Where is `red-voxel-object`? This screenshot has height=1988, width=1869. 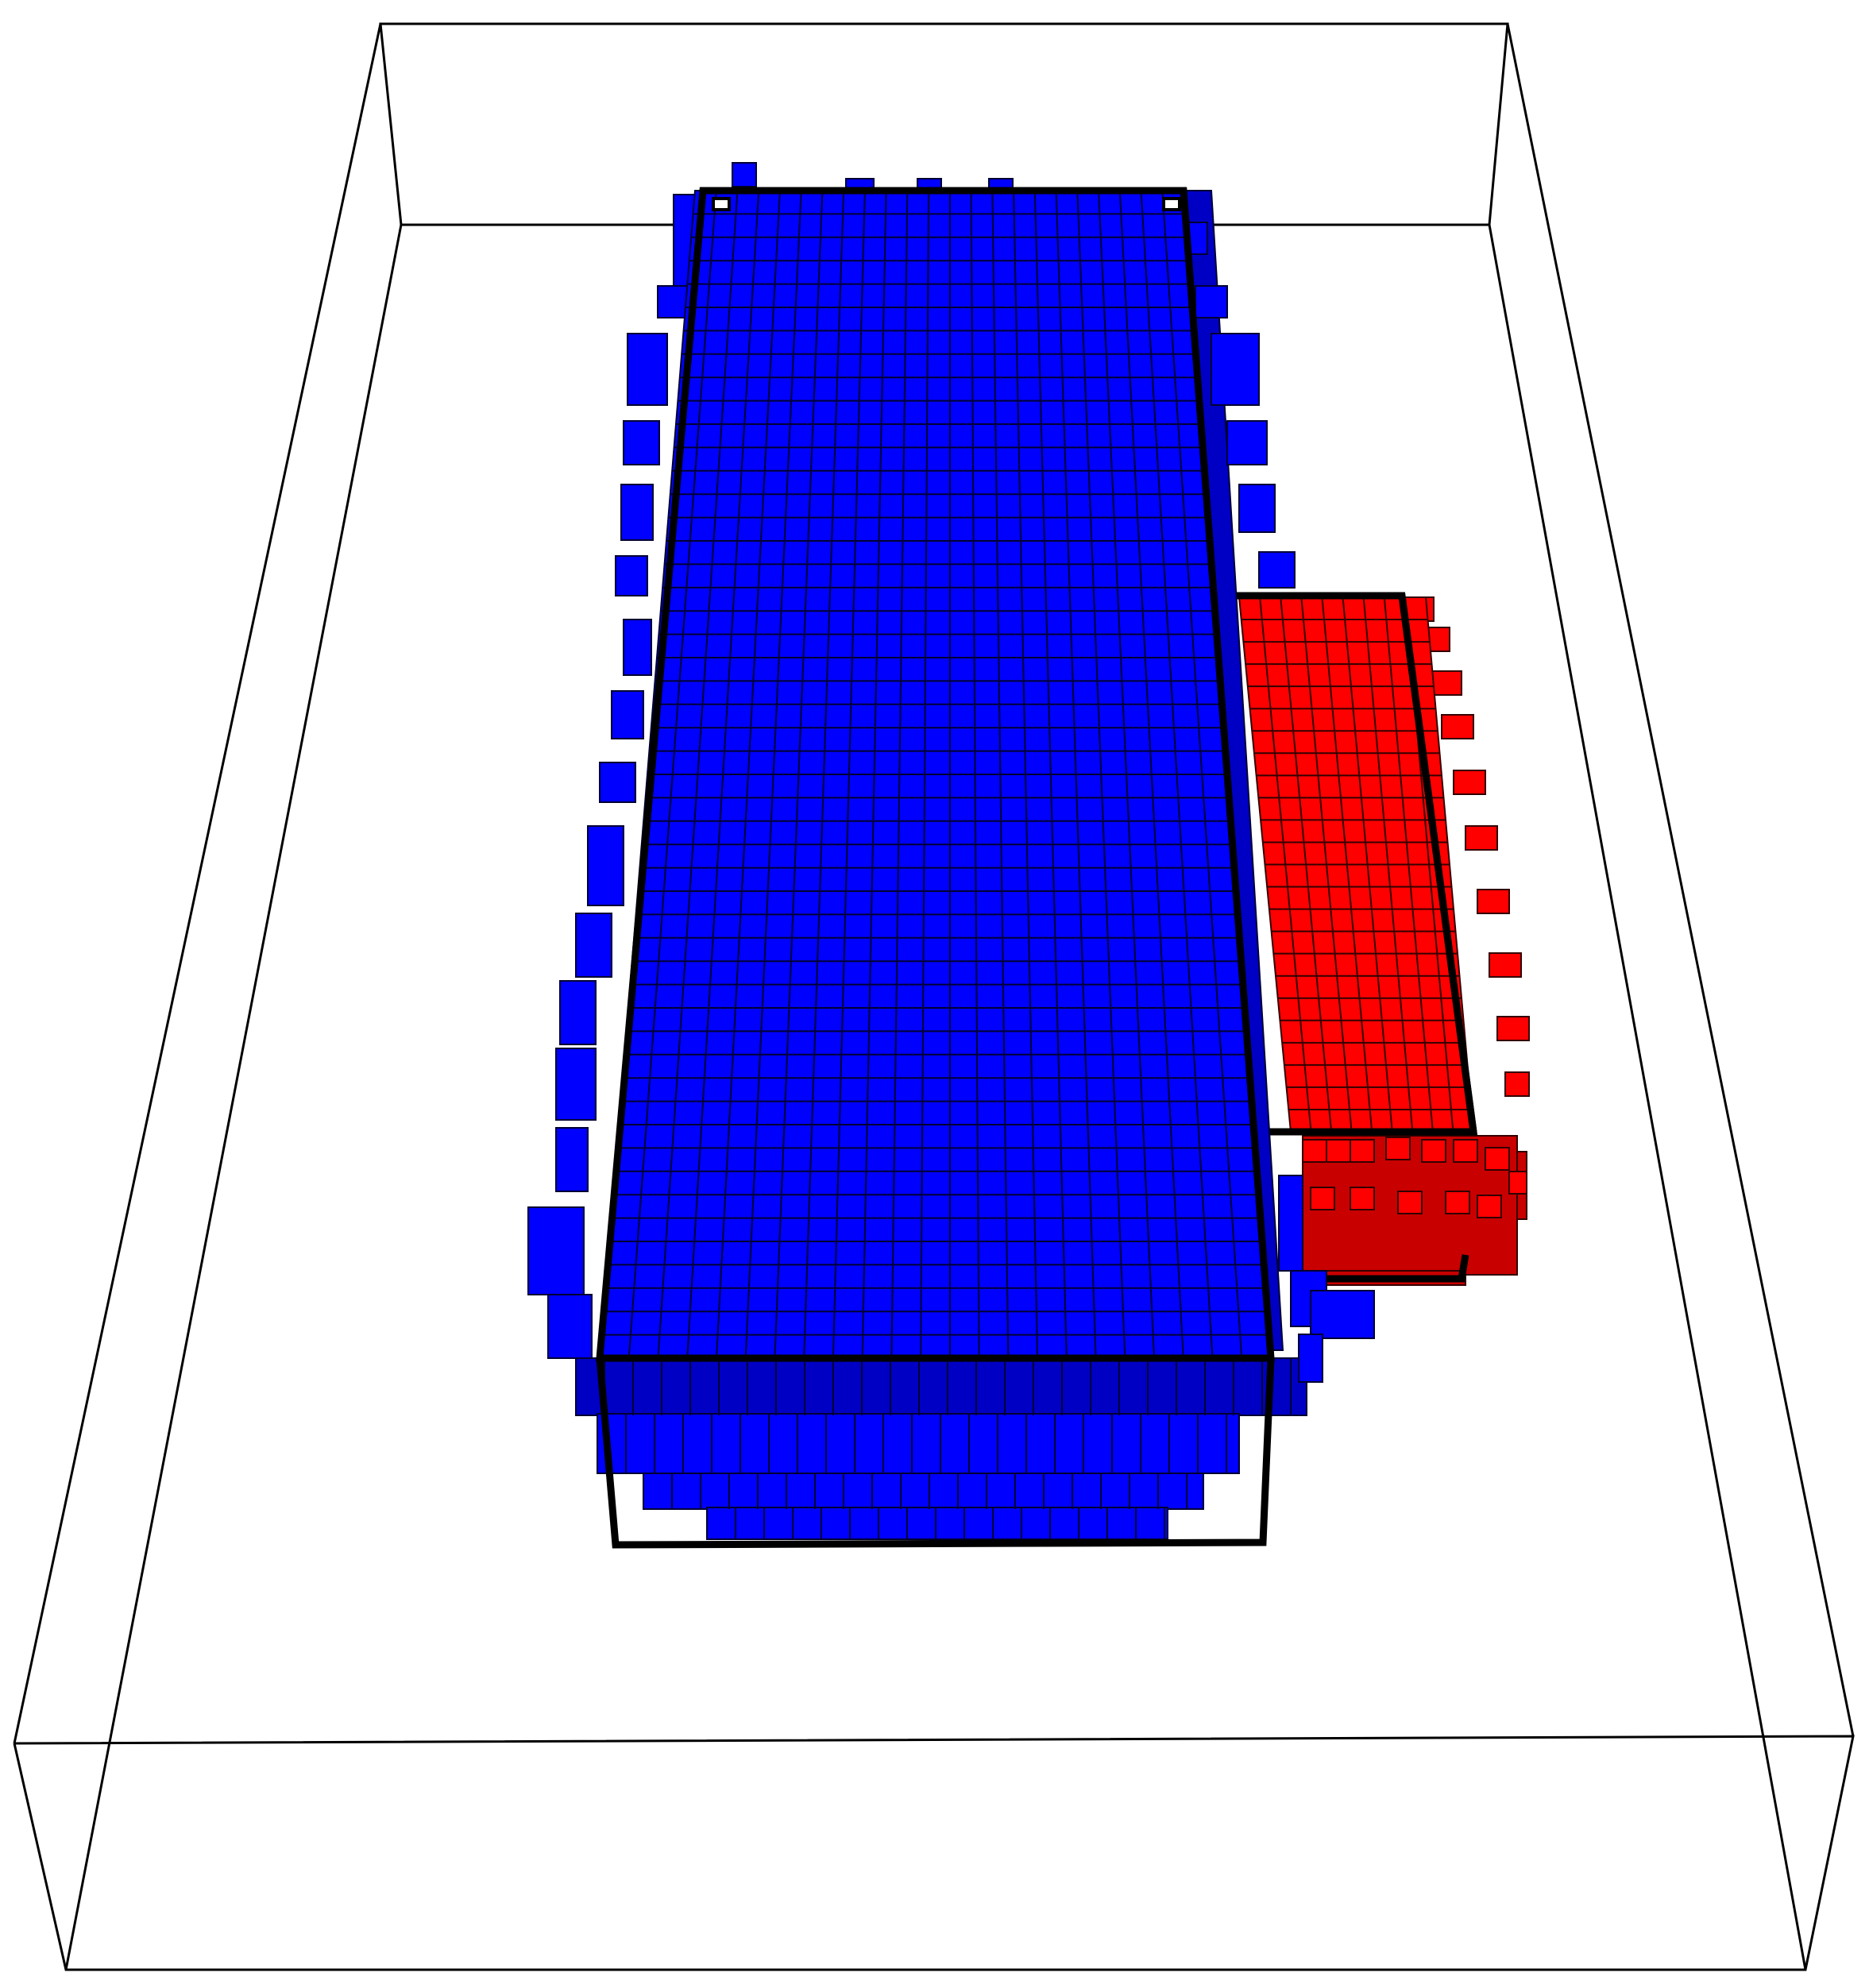
red-voxel-object is located at coordinates (1374, 939).